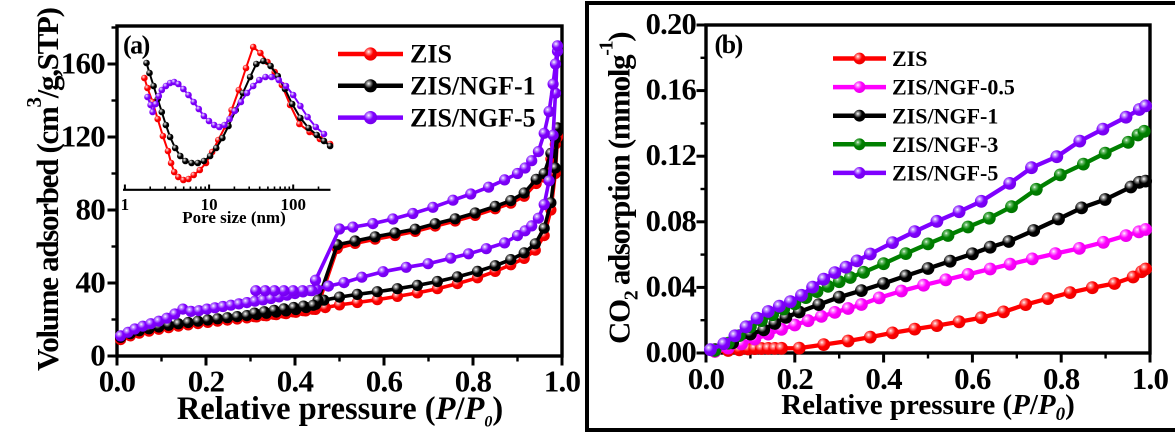 The image size is (1175, 433). I want to click on svg-text: CO2 adsorption (mmolg-1), so click(619, 188).